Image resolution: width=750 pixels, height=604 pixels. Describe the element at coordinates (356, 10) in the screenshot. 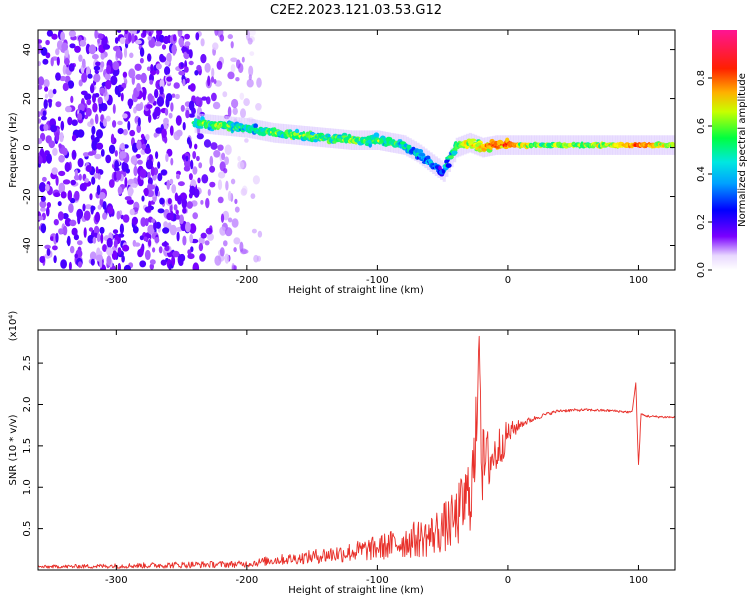

I see `figure-title: C2E2.2023.121.03.53.G12` at that location.